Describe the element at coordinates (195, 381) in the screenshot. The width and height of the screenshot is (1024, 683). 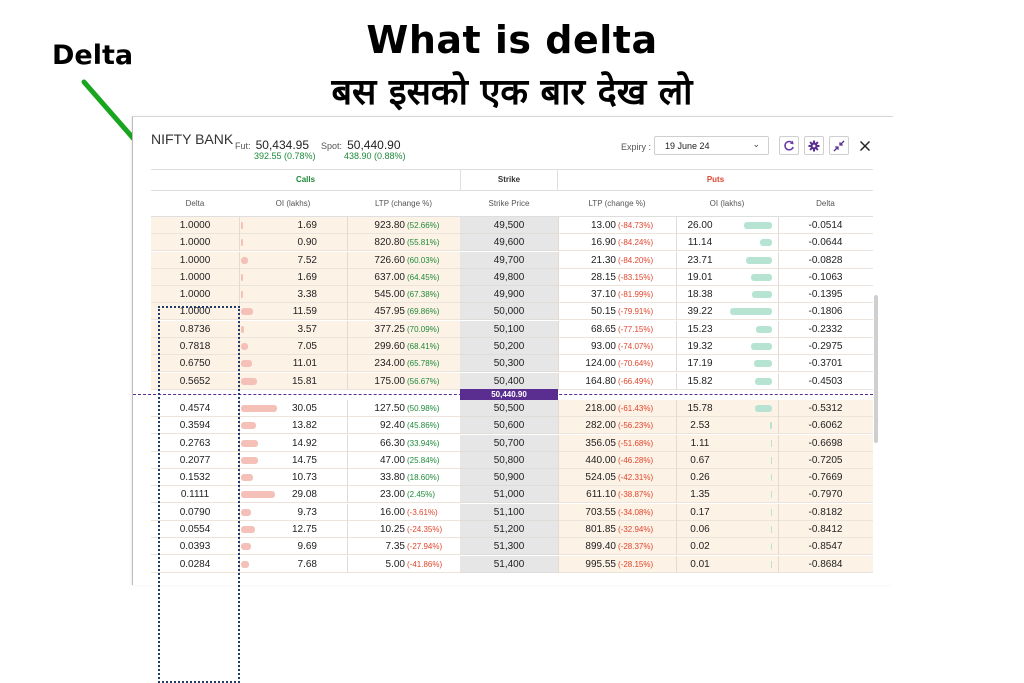
I see `call-delta-cell: 0.5652` at that location.